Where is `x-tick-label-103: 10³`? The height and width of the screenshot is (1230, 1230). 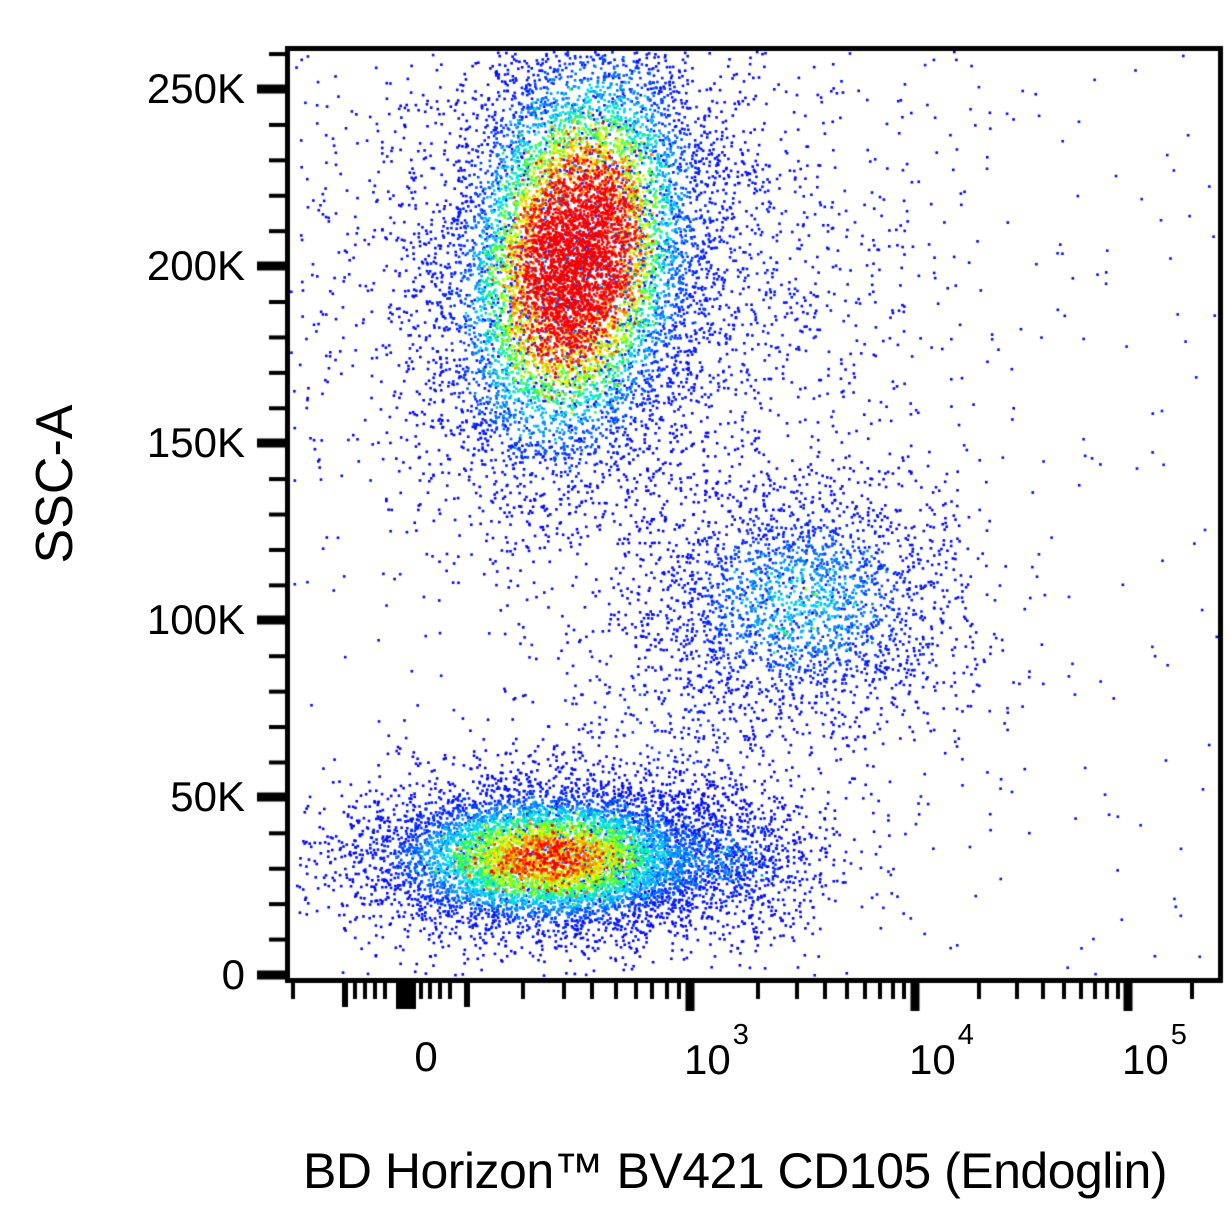 x-tick-label-103: 10³ is located at coordinates (716, 1051).